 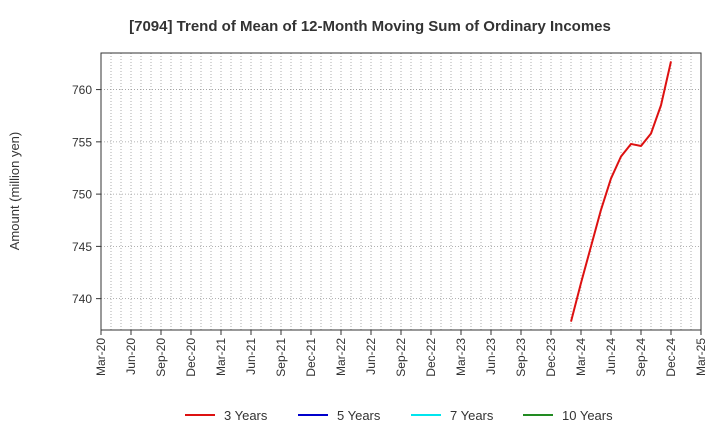 I want to click on x-tick-label: Mar-21, so click(x=221, y=357).